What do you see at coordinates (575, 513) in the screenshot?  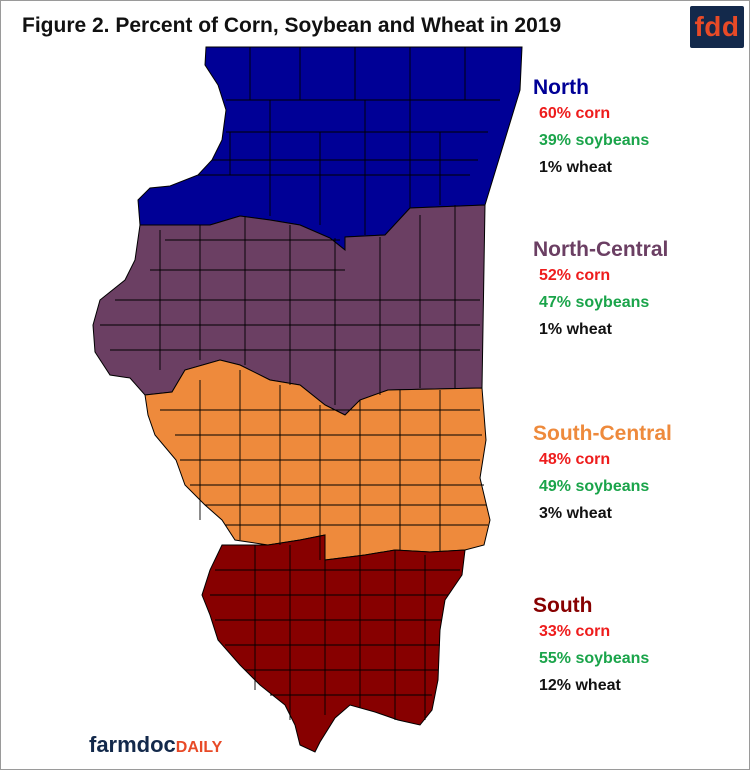 I see `legend-south-central-wheat: 3% wheat` at bounding box center [575, 513].